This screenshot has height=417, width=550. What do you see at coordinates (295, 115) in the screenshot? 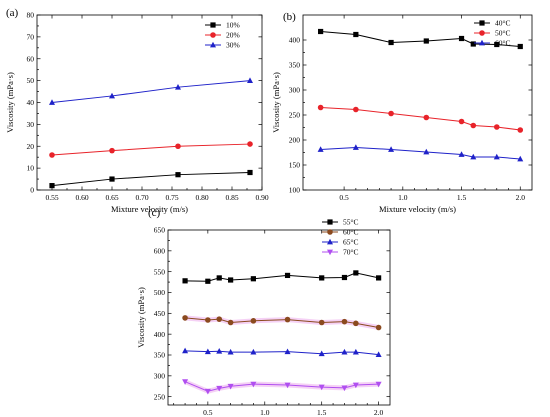
I see `y-tick-label: 250` at bounding box center [295, 115].